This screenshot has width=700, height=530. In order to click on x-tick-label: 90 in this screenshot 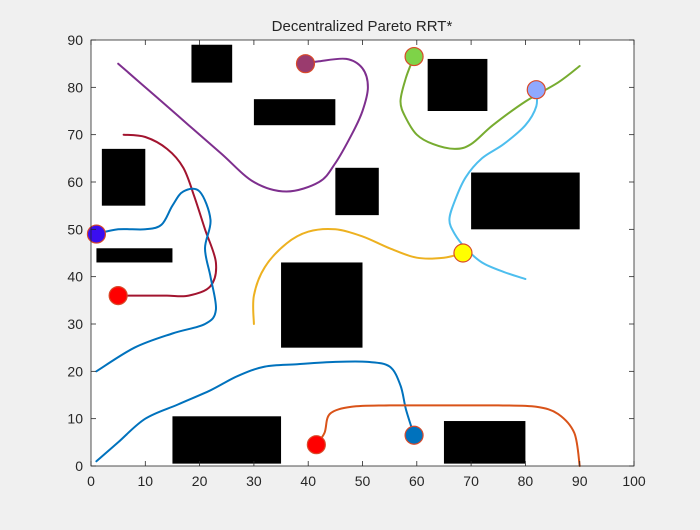, I will do `click(580, 481)`.